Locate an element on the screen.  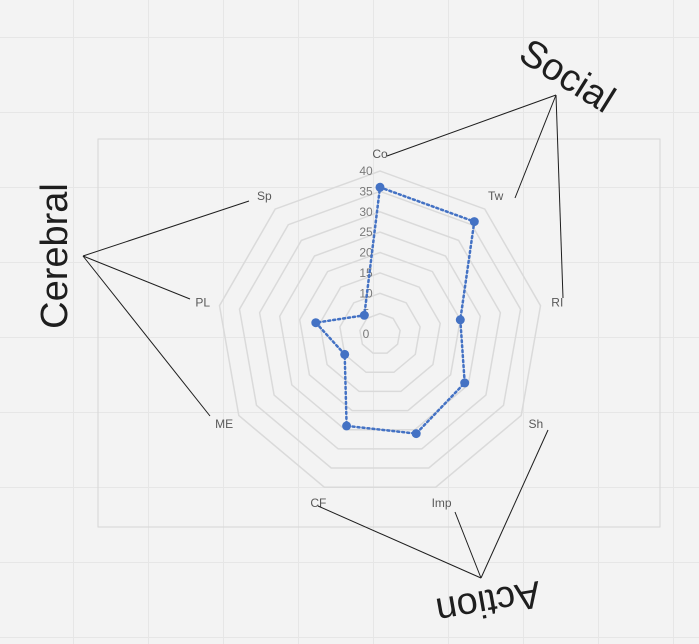
series-line is located at coordinates (394, 310).